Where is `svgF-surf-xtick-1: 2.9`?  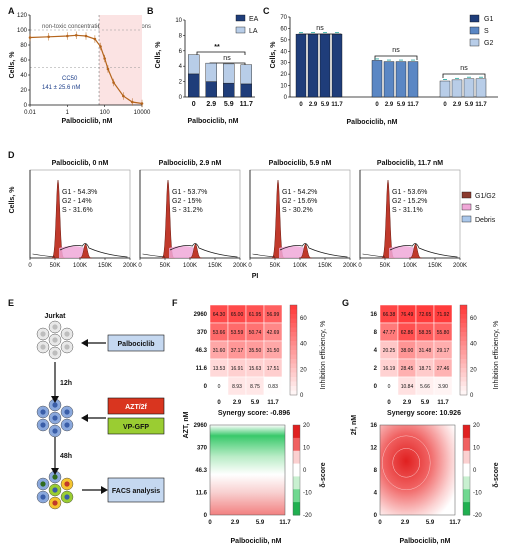 svgF-surf-xtick-1: 2.9 is located at coordinates (235, 523).